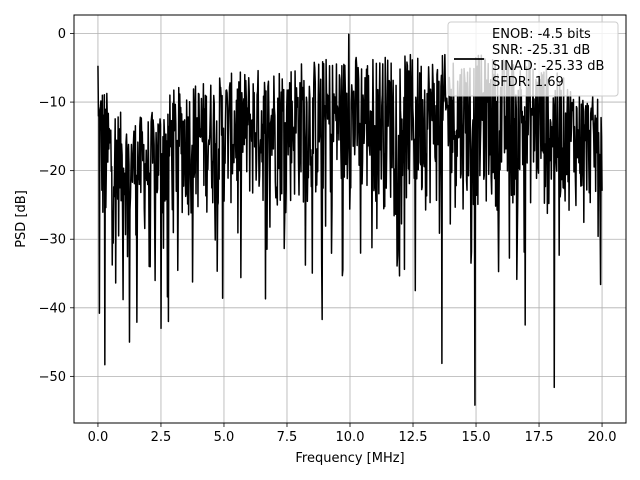  Describe the element at coordinates (541, 50) in the screenshot. I see `legend-entry-snr: SNR: -25.31 dB` at that location.